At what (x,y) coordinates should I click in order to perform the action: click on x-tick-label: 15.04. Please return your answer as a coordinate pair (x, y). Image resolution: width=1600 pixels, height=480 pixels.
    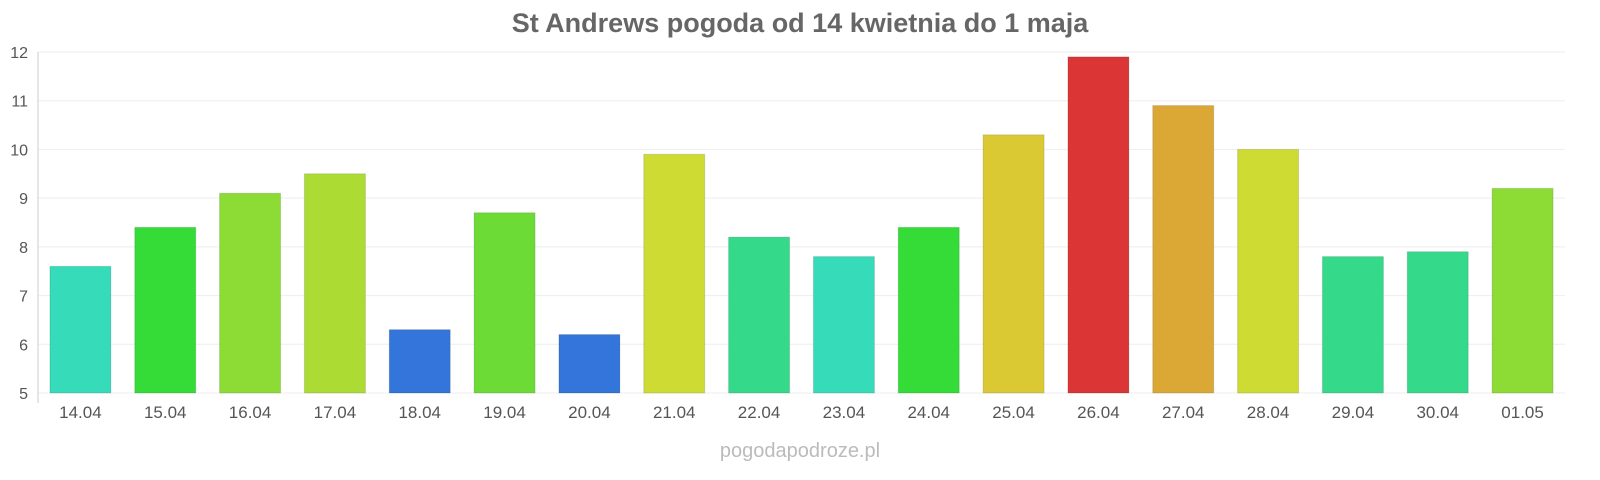
    Looking at the image, I should click on (165, 412).